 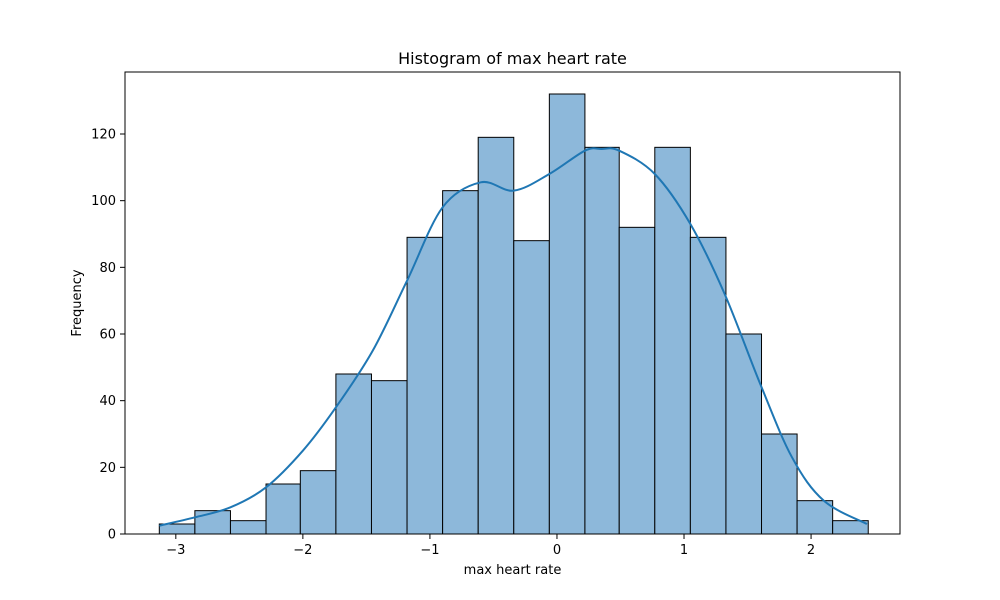 I want to click on x-tick-label: 1, so click(x=684, y=550).